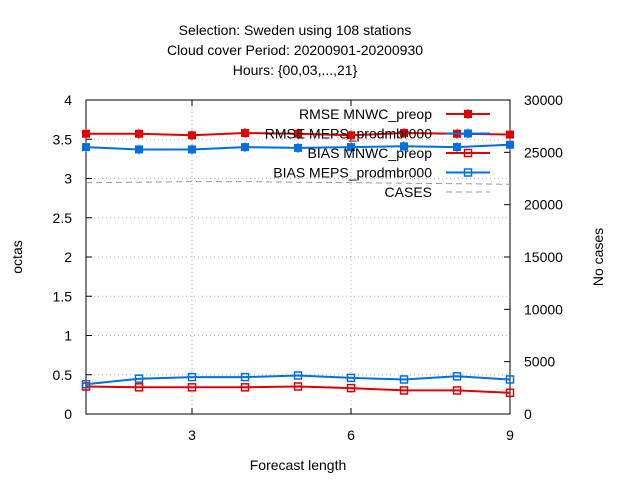 Image resolution: width=640 pixels, height=480 pixels. I want to click on title-line: Selection: Sweden using 108 stations, so click(295, 30).